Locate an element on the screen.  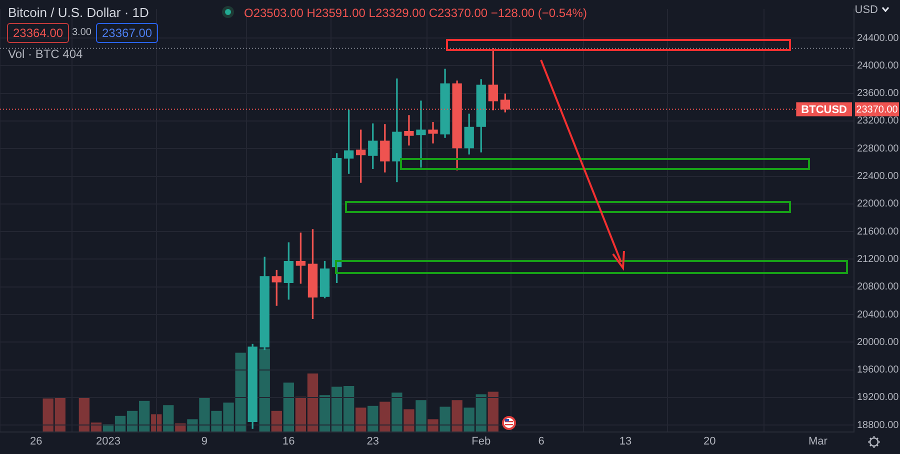
x-tick-label: 23 is located at coordinates (372, 442).